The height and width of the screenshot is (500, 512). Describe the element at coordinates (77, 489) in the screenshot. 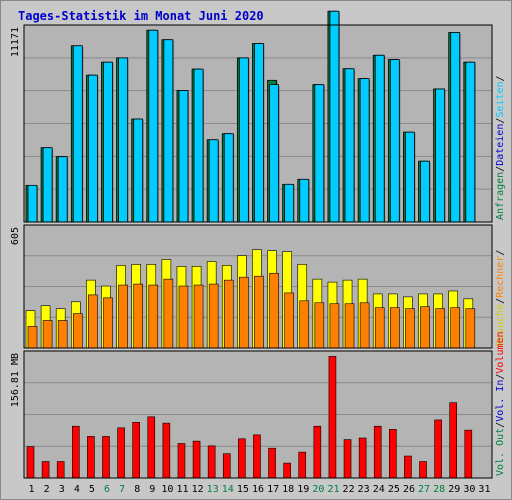

I see `x-tick-4: 4` at that location.